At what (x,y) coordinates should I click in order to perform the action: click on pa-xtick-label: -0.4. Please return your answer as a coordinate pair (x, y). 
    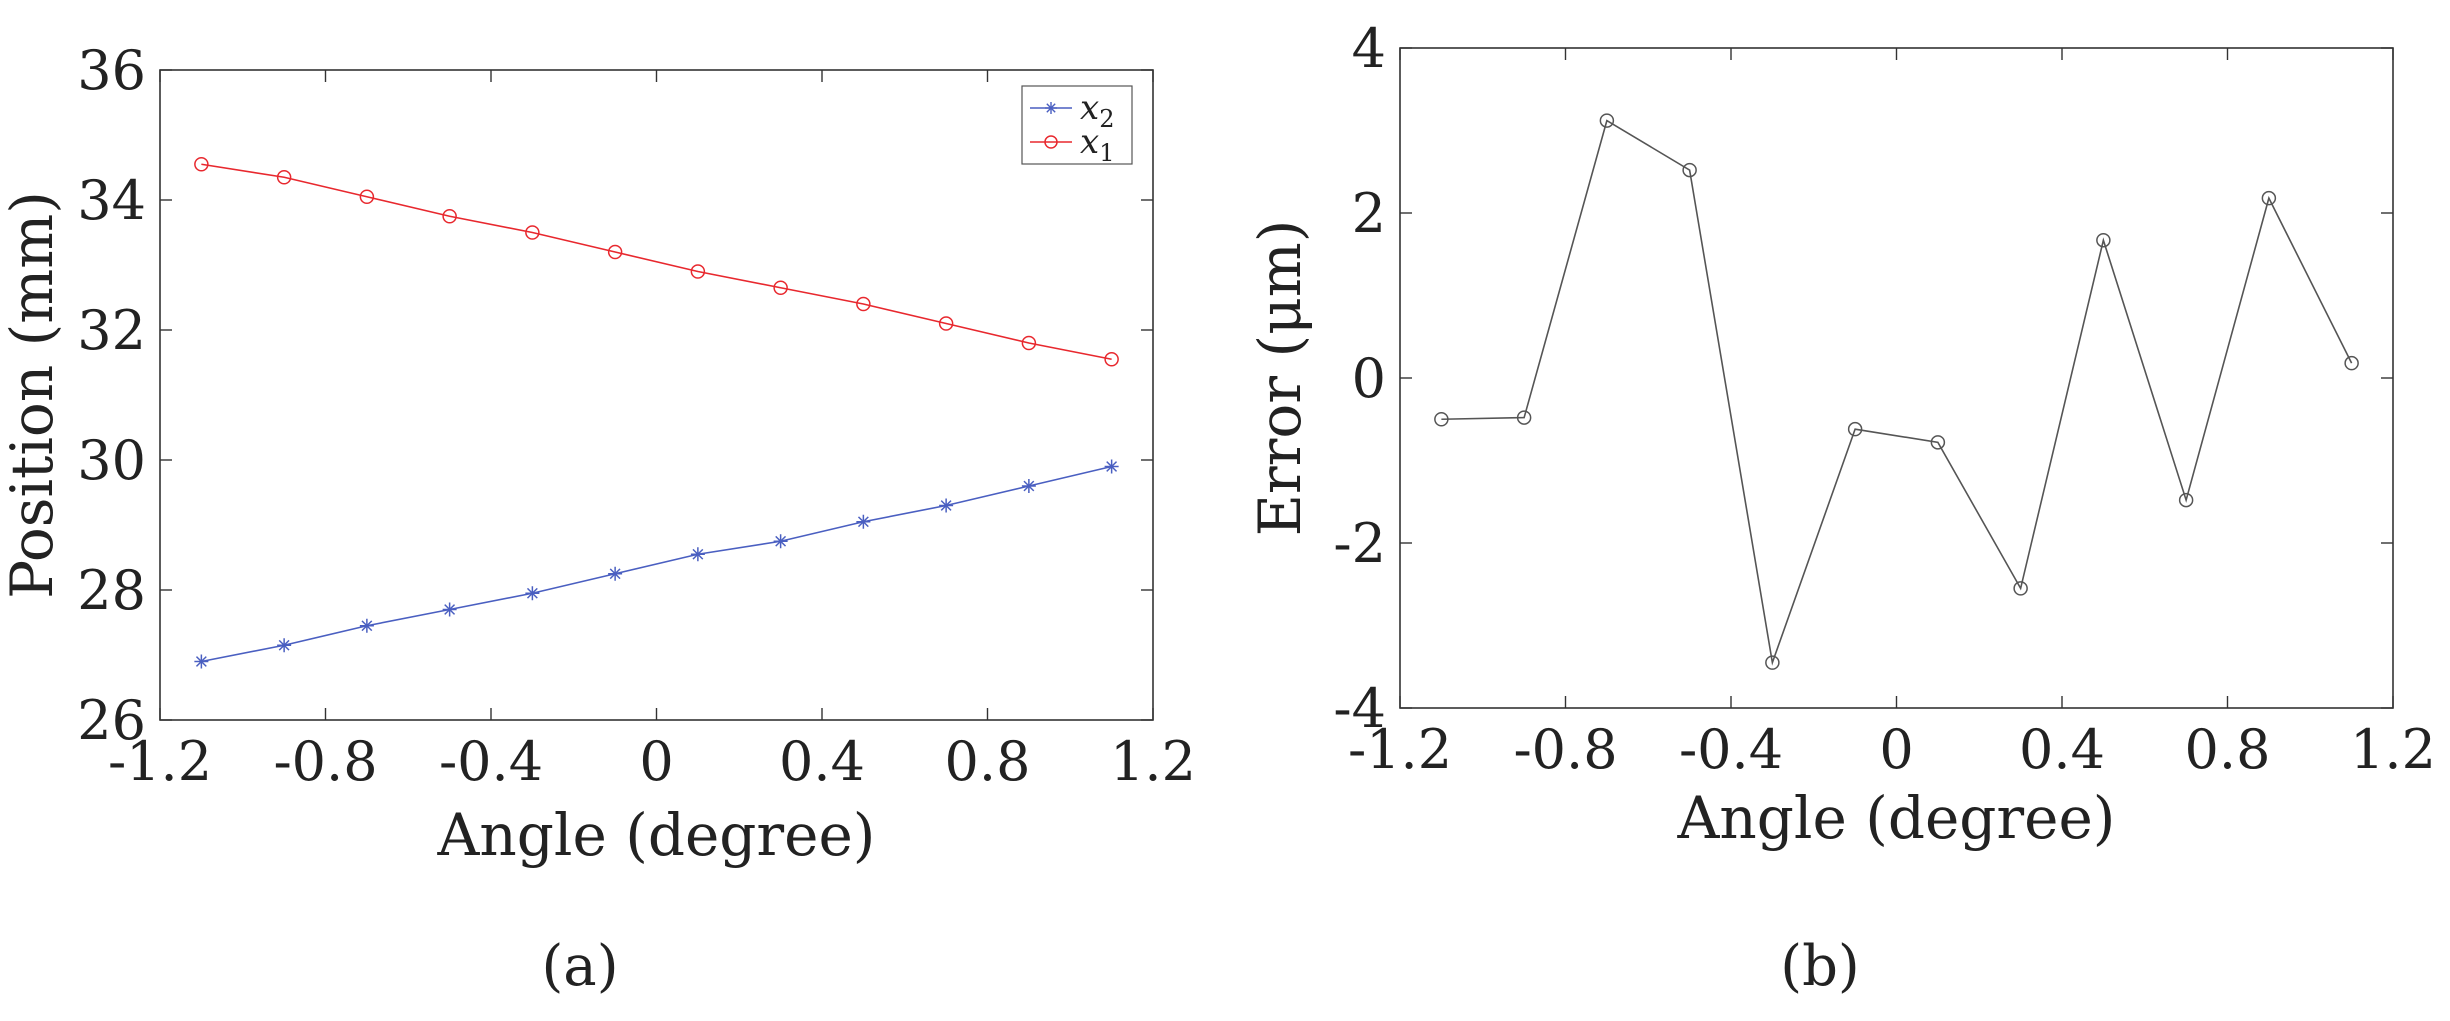
    Looking at the image, I should click on (491, 761).